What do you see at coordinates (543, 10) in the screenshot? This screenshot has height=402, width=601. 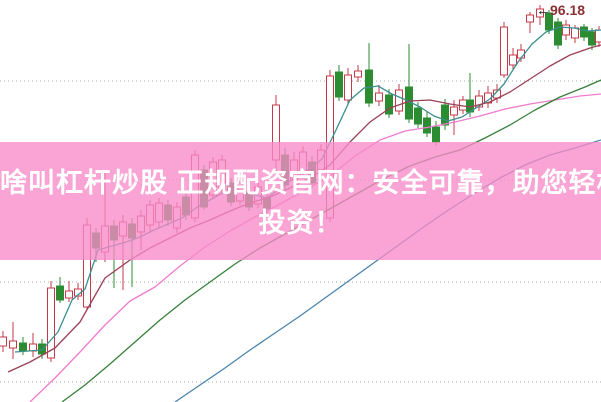 I see `arrow-left-icon: ←` at bounding box center [543, 10].